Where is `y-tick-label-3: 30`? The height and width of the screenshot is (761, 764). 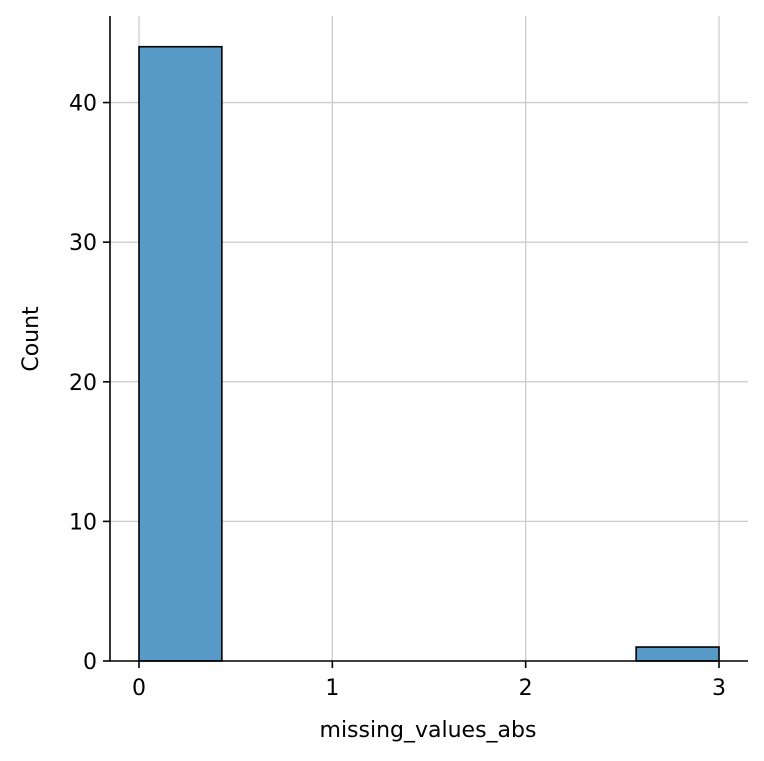 y-tick-label-3: 30 is located at coordinates (83, 243).